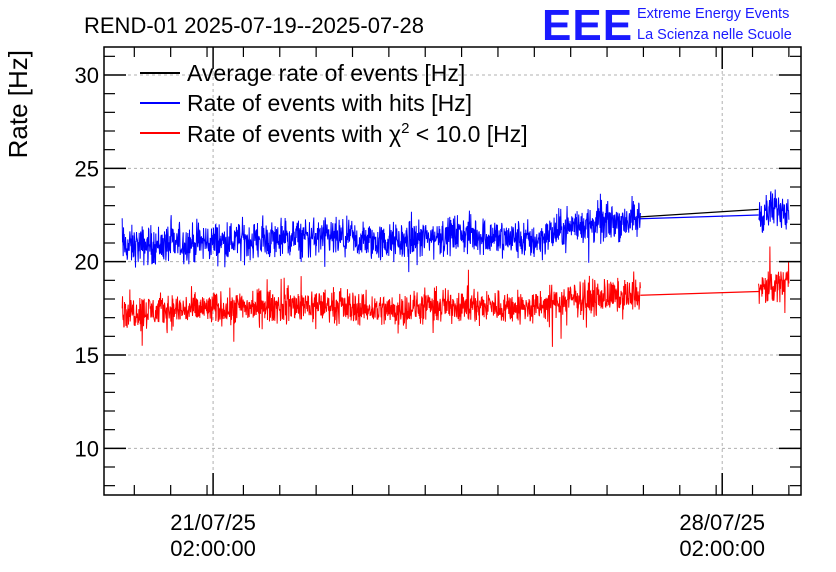 This screenshot has height=572, width=836. What do you see at coordinates (357, 133) in the screenshot?
I see `legend-label-chi2: Rate of events with χ2 < 10.0 [Hz]` at bounding box center [357, 133].